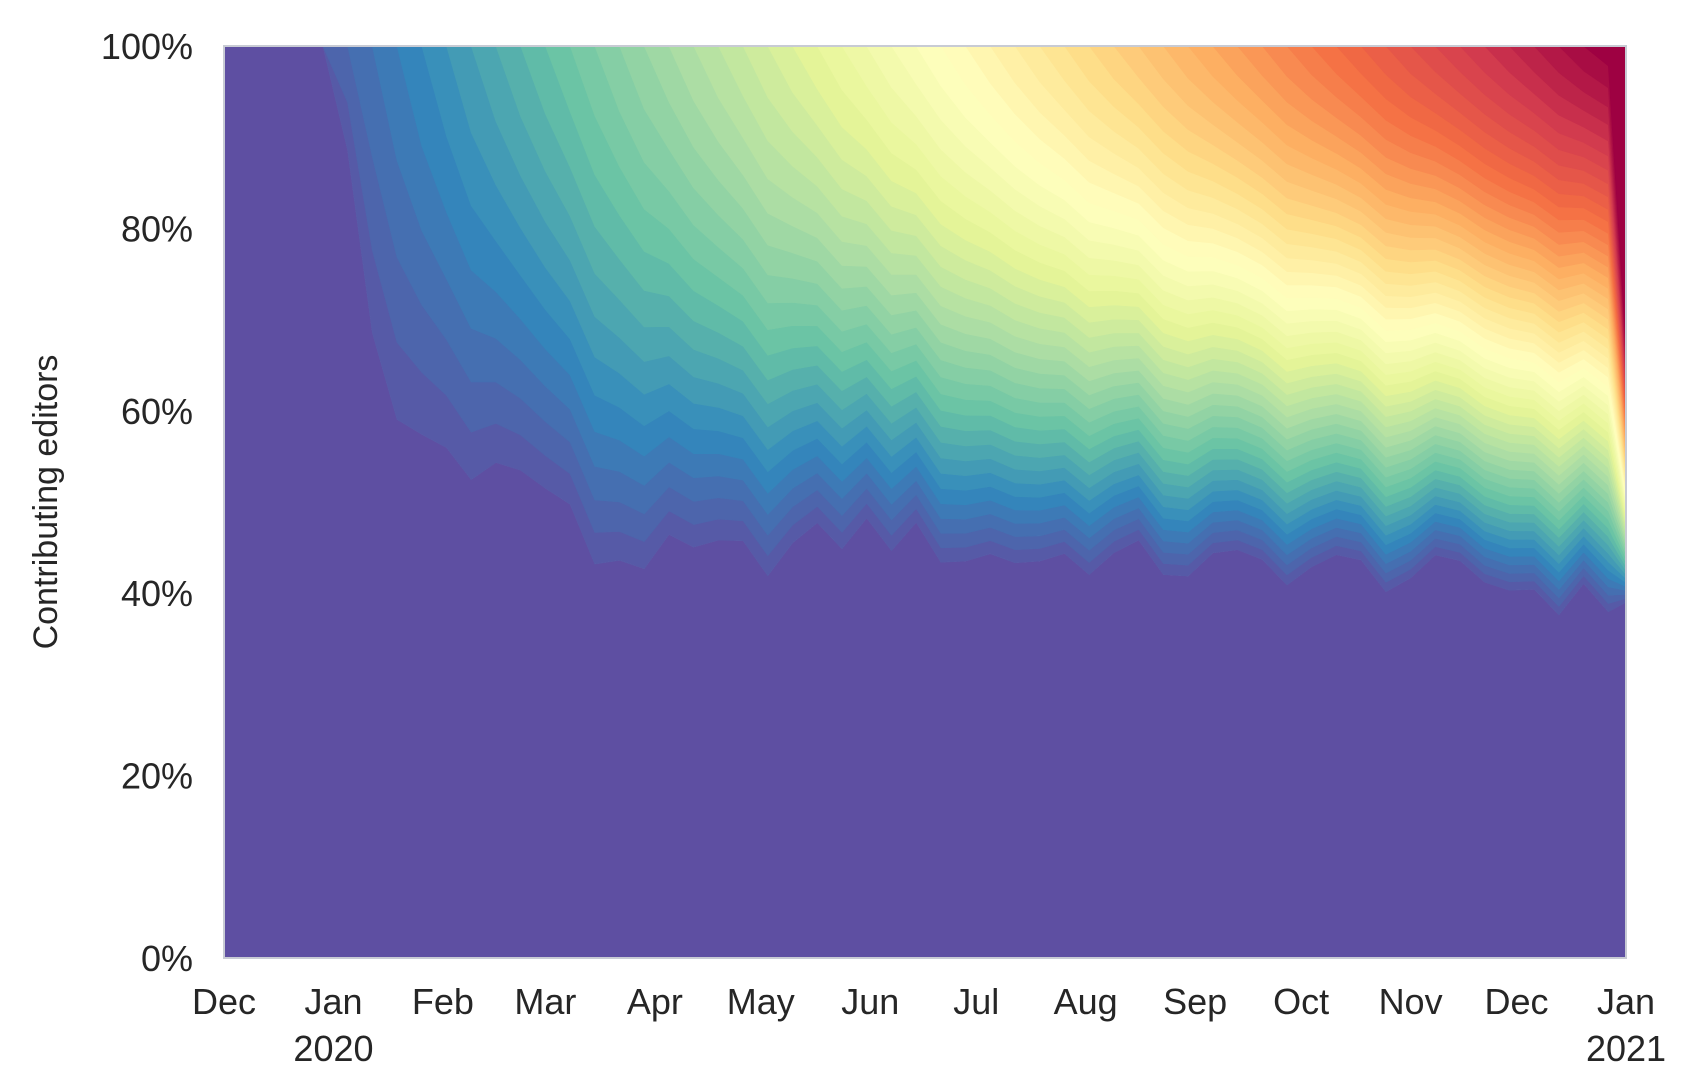 This screenshot has width=1692, height=1092. Describe the element at coordinates (147, 502) in the screenshot. I see `y-axis-ticks: 0% 20% 40% 60% 80% 100%` at that location.